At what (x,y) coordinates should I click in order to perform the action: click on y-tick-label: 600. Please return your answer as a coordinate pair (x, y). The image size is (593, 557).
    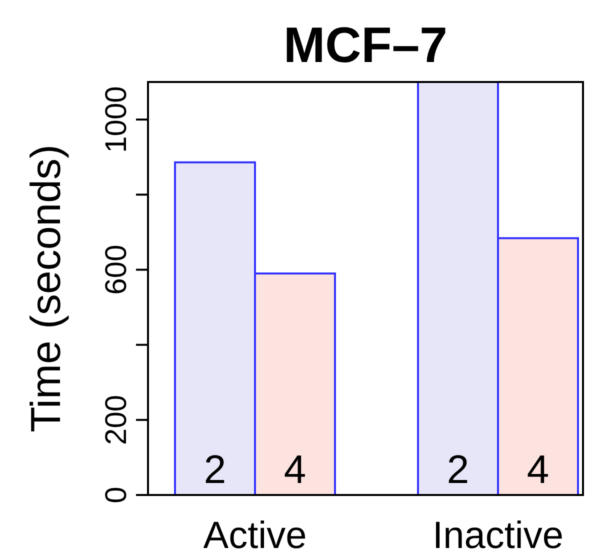
    Looking at the image, I should click on (116, 269).